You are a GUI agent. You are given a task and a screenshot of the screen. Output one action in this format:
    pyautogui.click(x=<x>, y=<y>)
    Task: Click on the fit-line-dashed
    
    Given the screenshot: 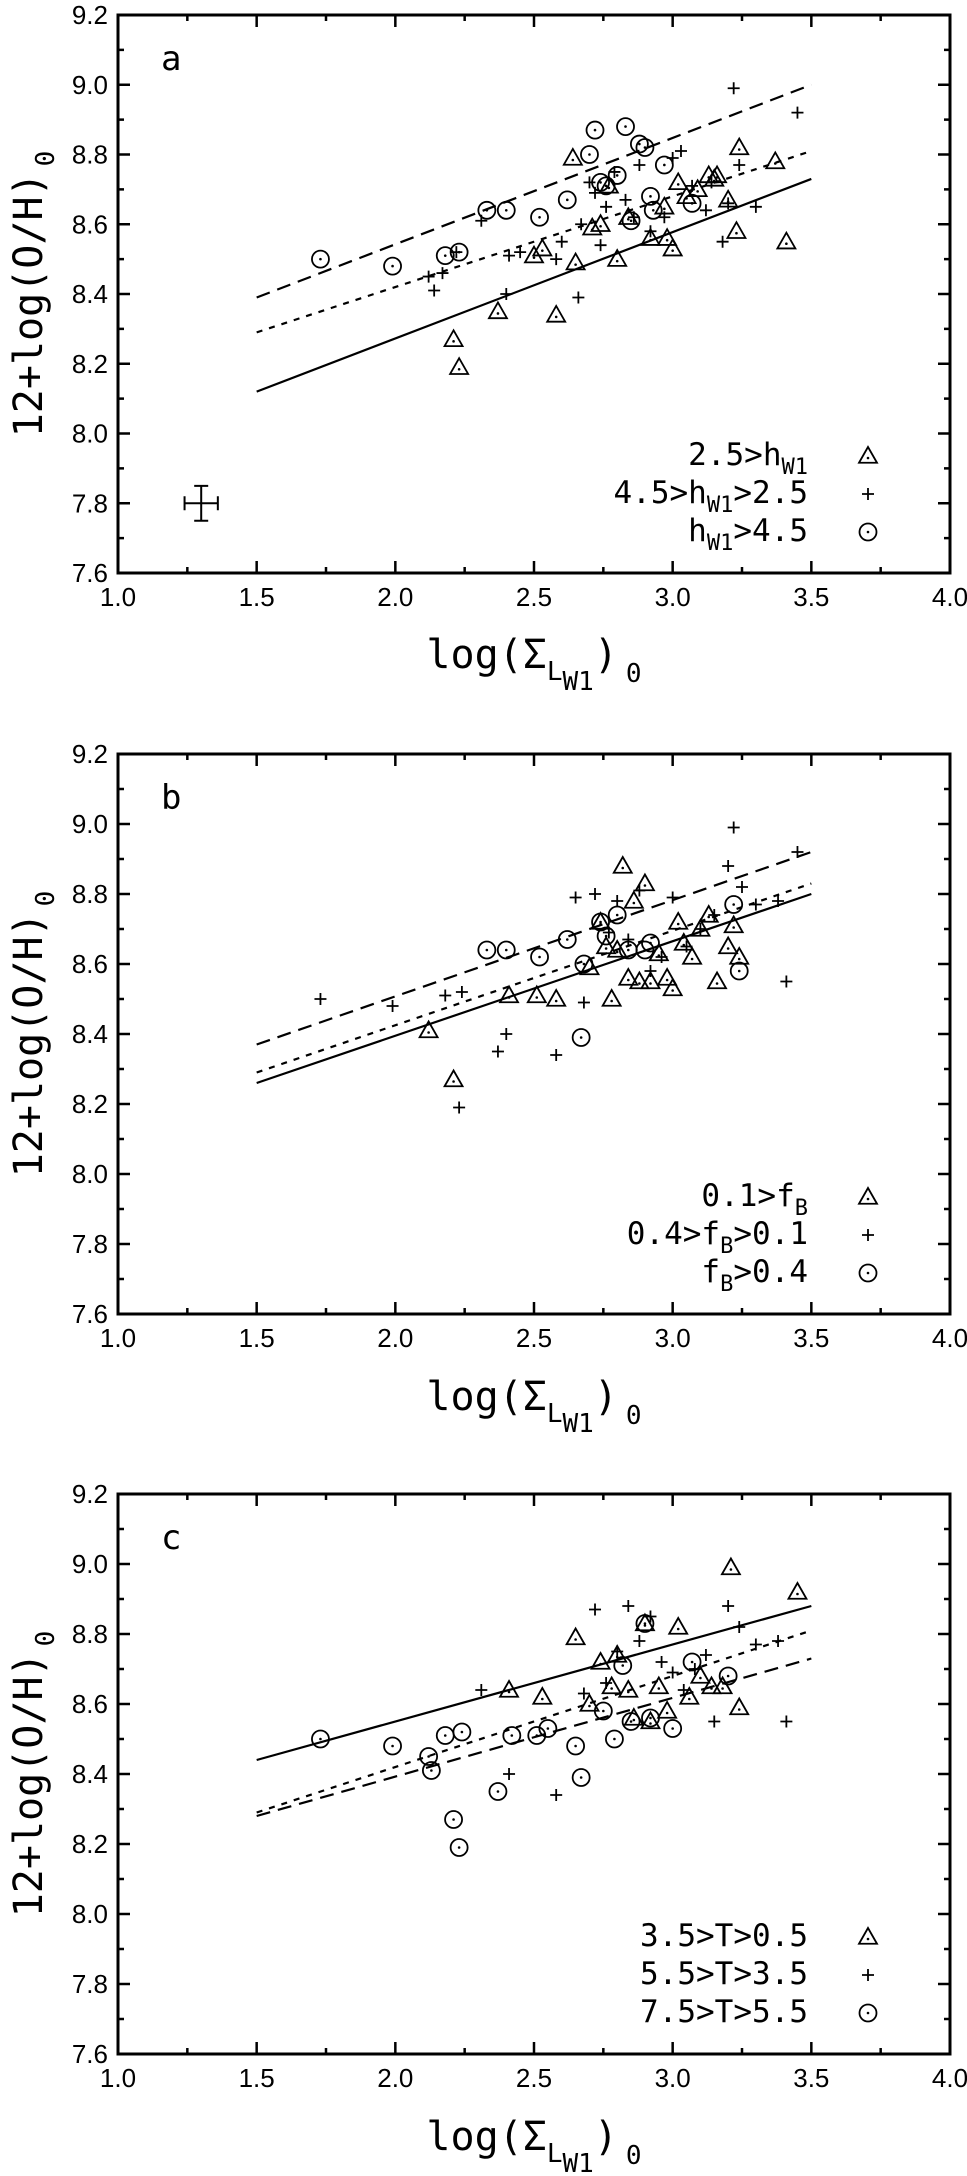 What is the action you would take?
    pyautogui.click(x=534, y=191)
    